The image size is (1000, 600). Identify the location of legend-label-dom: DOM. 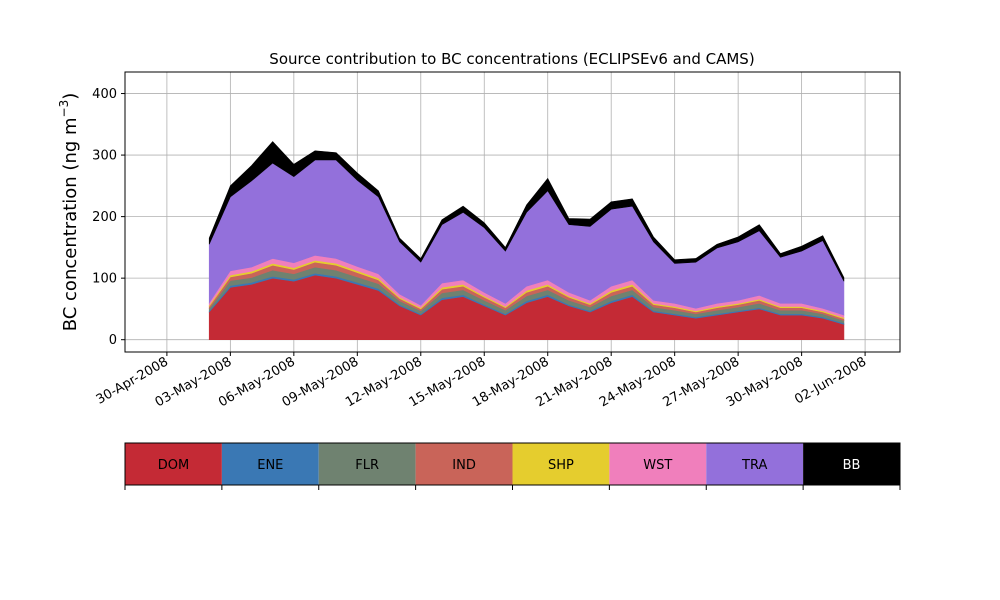
(173, 465).